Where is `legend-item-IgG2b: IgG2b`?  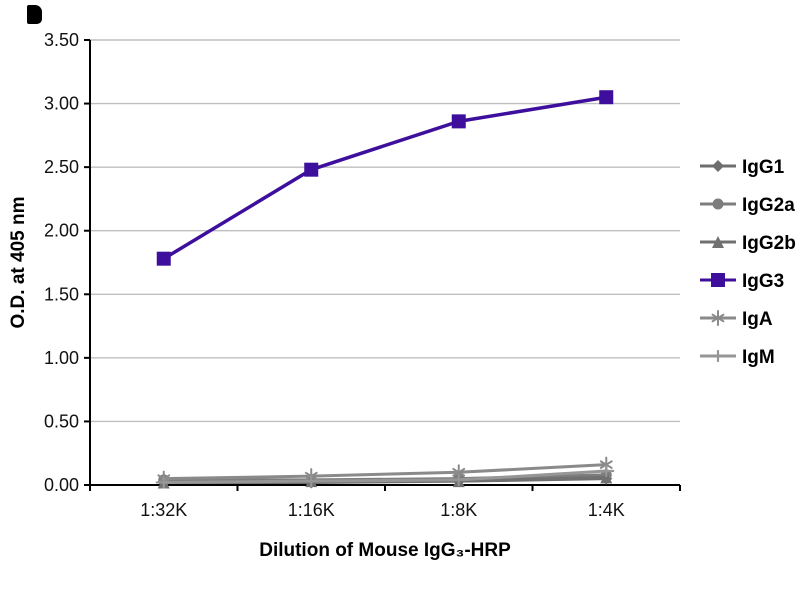 legend-item-IgG2b: IgG2b is located at coordinates (748, 243).